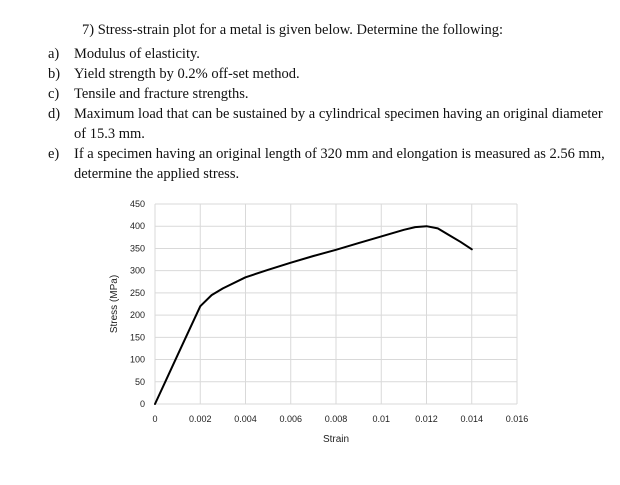 This screenshot has height=485, width=620. What do you see at coordinates (154, 419) in the screenshot?
I see `x-tick-label: 0` at bounding box center [154, 419].